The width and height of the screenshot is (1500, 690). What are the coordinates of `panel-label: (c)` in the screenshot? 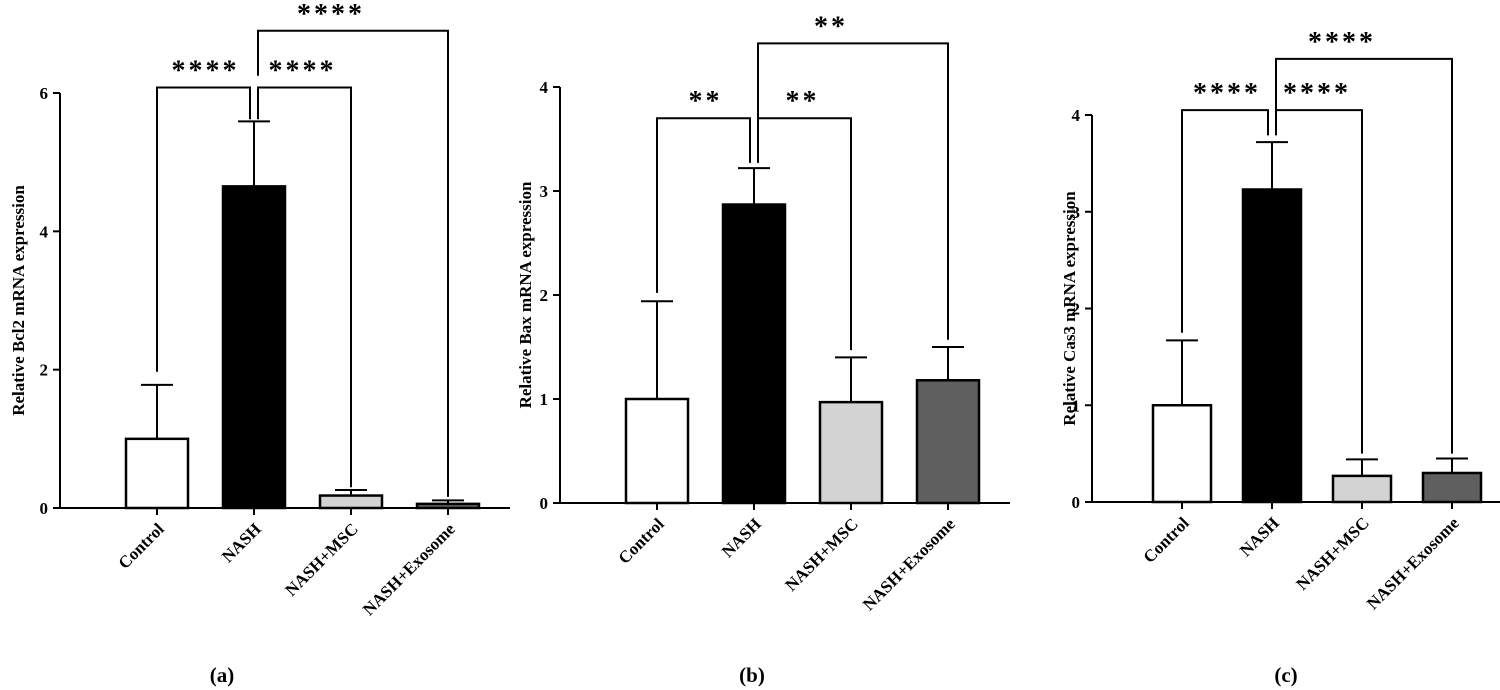 It's located at (1285, 675).